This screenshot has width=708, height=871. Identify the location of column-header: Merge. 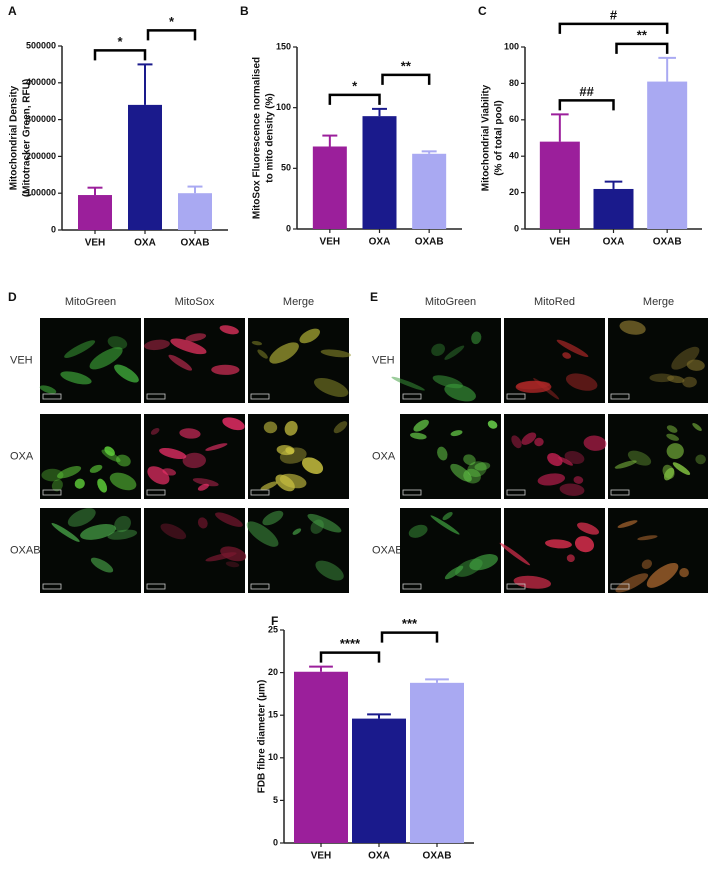
(298, 302).